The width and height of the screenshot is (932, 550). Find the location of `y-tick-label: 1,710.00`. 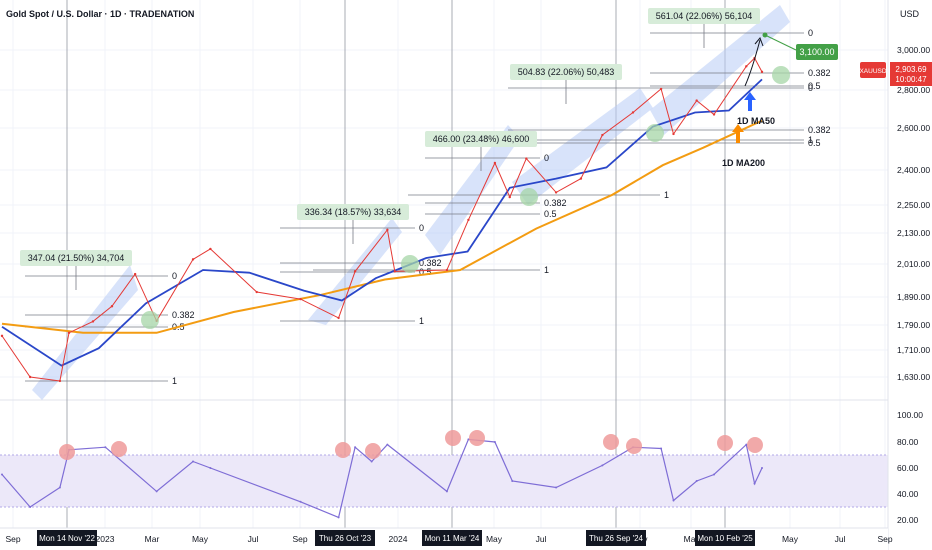

y-tick-label: 1,710.00 is located at coordinates (913, 350).